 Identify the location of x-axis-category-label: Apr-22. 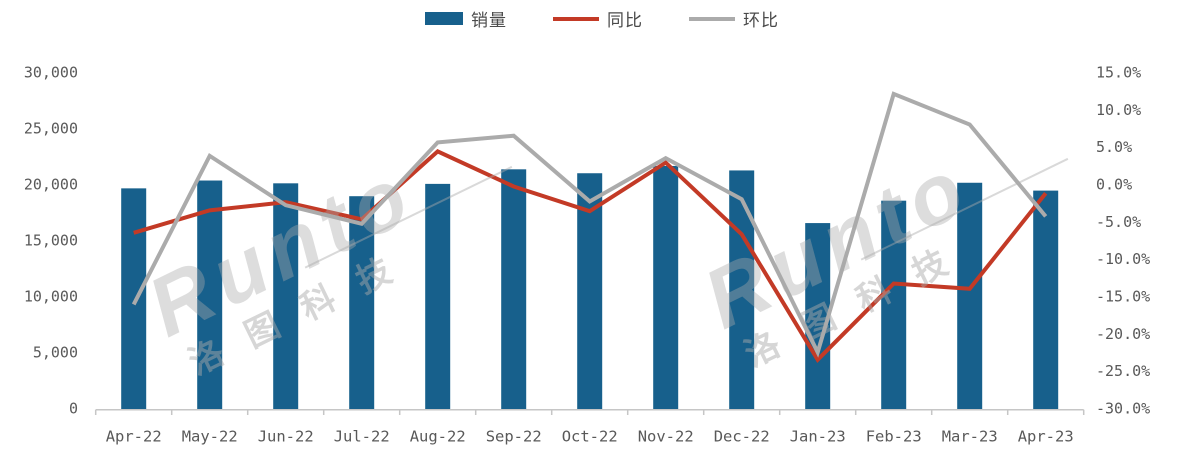
(134, 437).